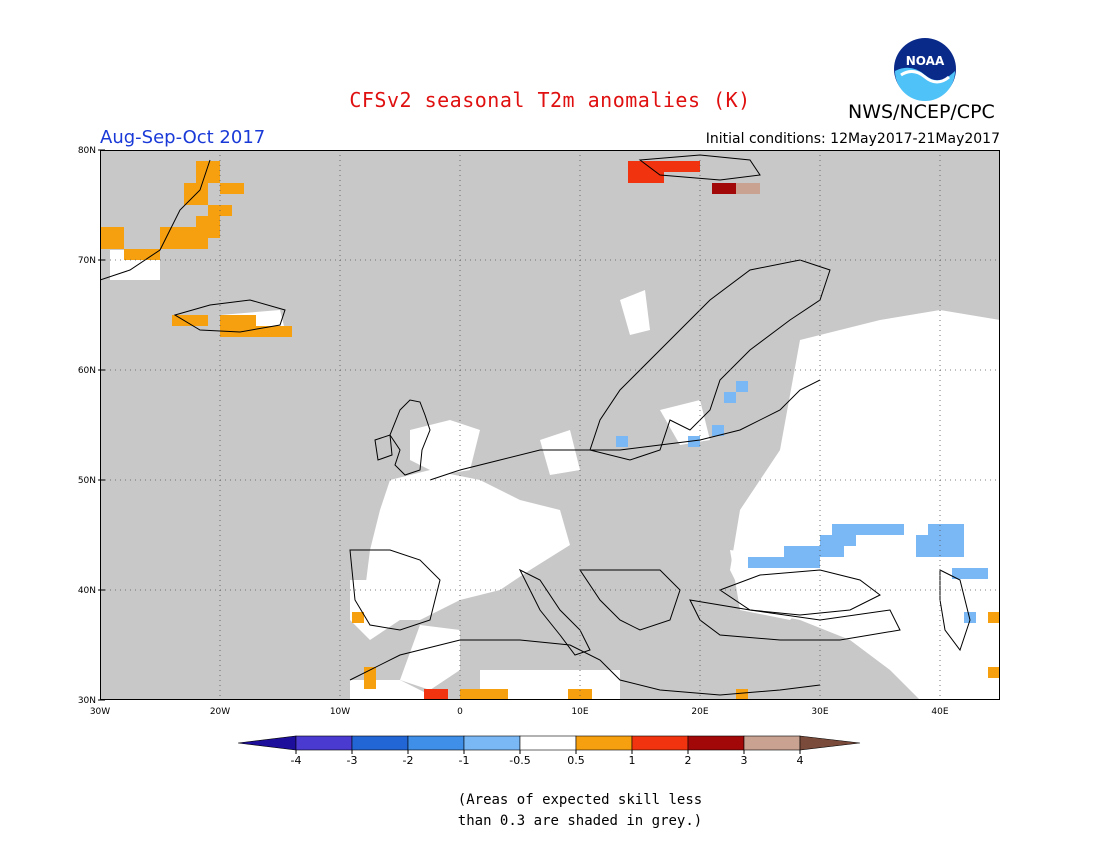 This screenshot has height=850, width=1100. I want to click on colorbar-label: -4, so click(296, 760).